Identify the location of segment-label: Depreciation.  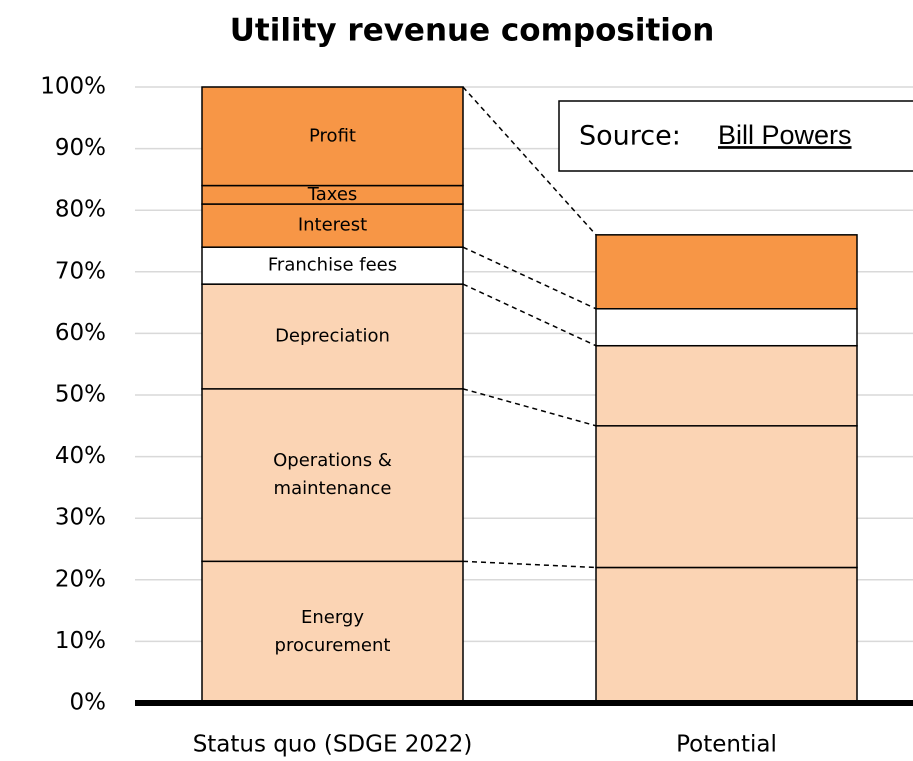
(332, 335).